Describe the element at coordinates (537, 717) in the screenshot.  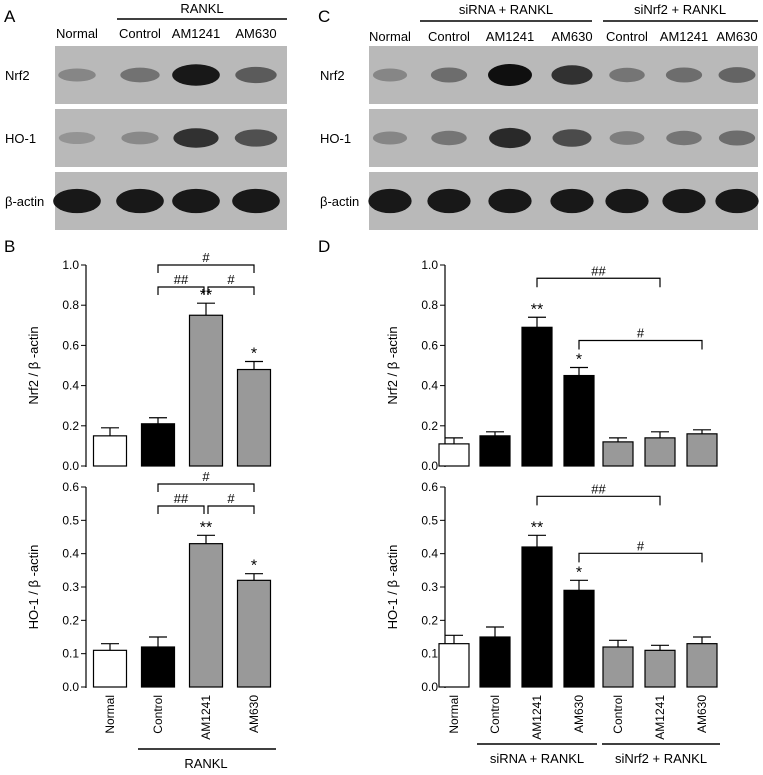
I see `x-tick-label: AM1241` at that location.